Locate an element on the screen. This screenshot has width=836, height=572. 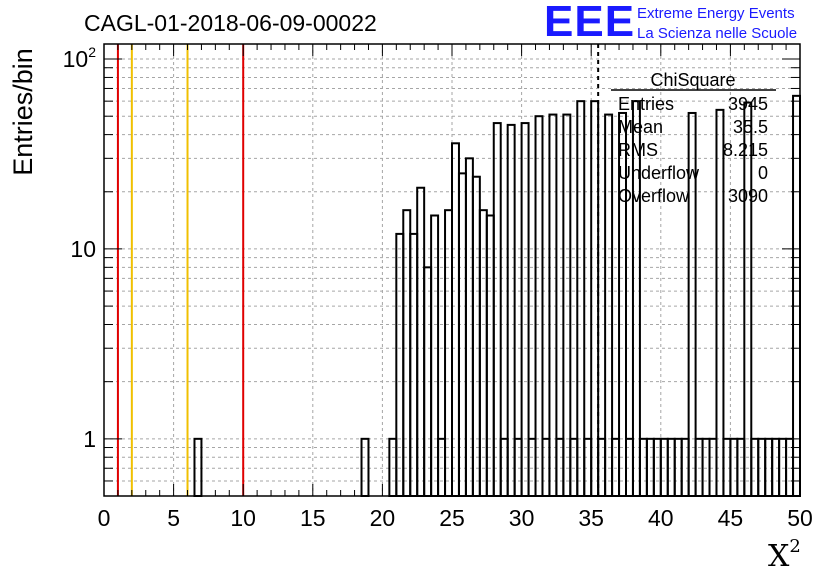
x-tick-label: 50 is located at coordinates (800, 518).